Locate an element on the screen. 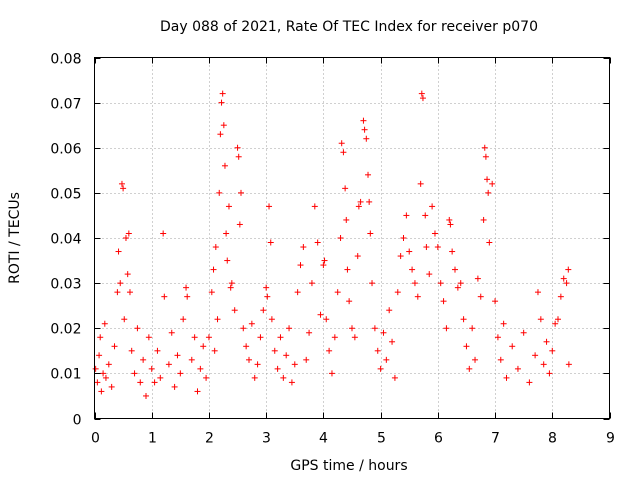  y-tick-label: 0.02 is located at coordinates (65, 330).